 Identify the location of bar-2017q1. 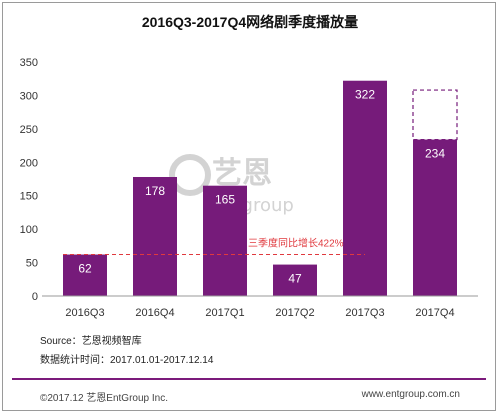
(225, 240).